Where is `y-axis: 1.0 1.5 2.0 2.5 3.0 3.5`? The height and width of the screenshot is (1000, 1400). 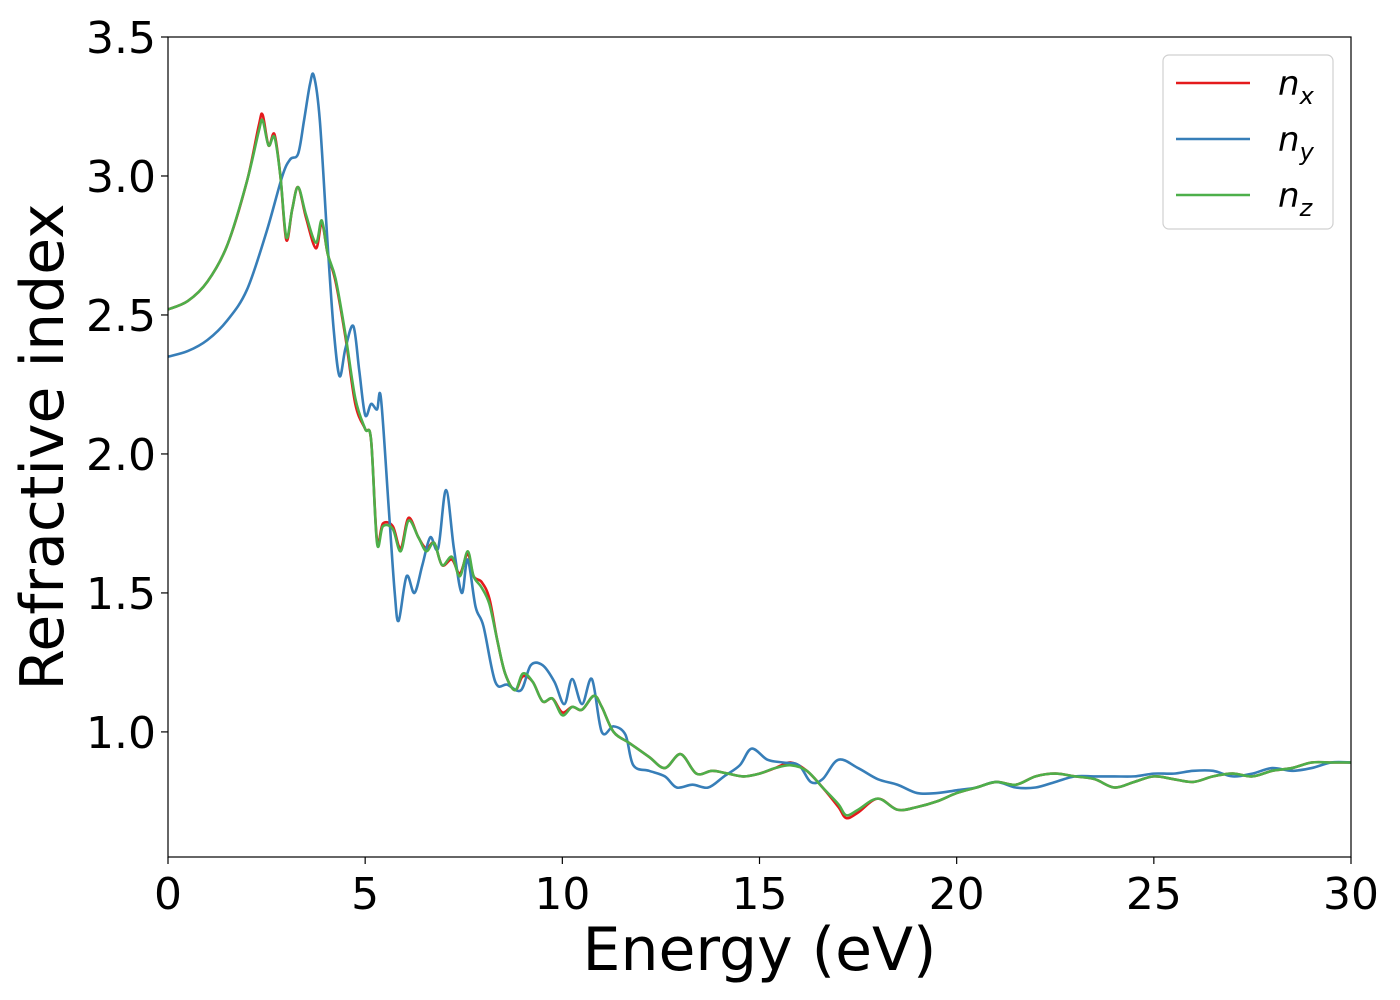
y-axis: 1.0 1.5 2.0 2.5 3.0 3.5 is located at coordinates (127, 386).